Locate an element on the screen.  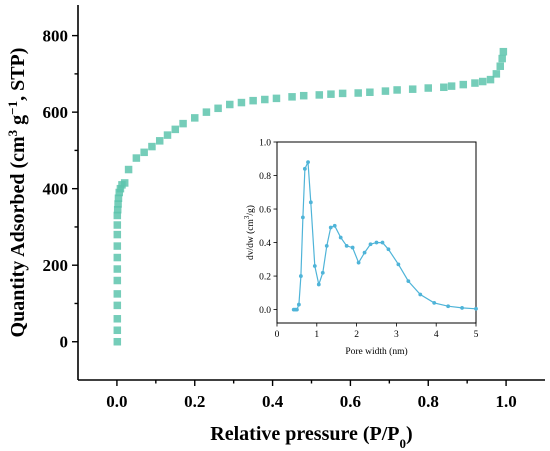
inset-x-tick-label: 3 is located at coordinates (396, 335).